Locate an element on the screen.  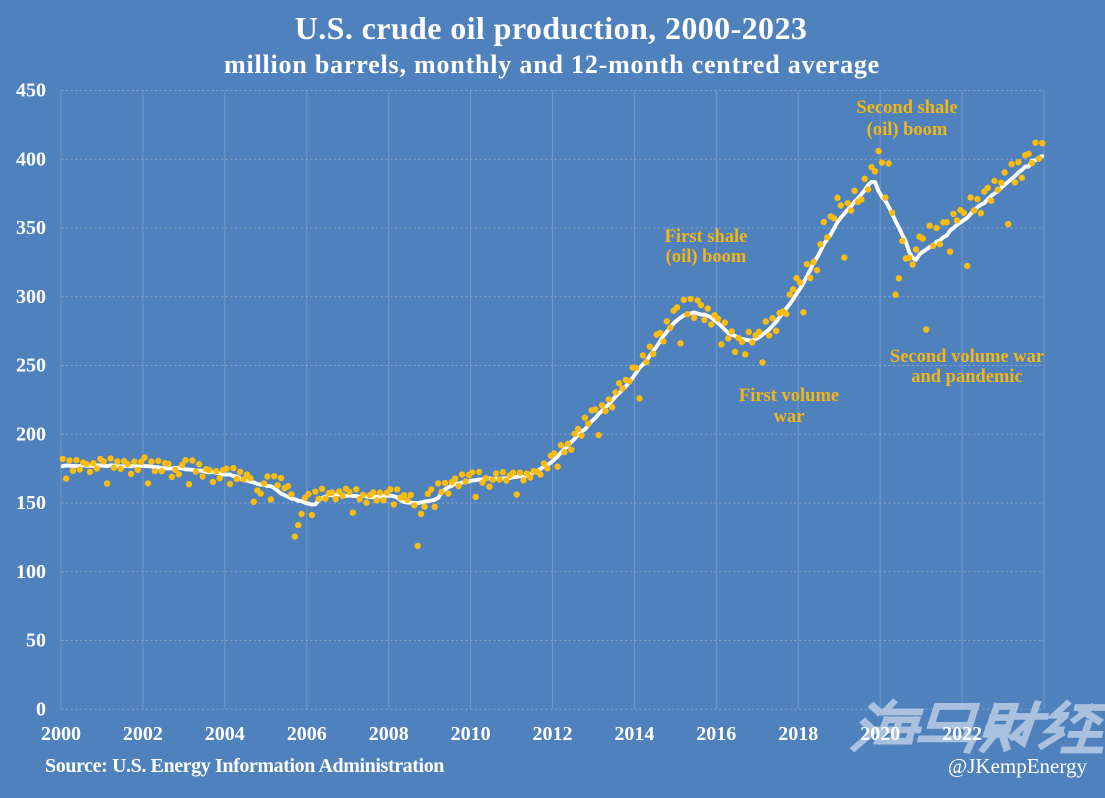
svg-text: First shale is located at coordinates (706, 237).